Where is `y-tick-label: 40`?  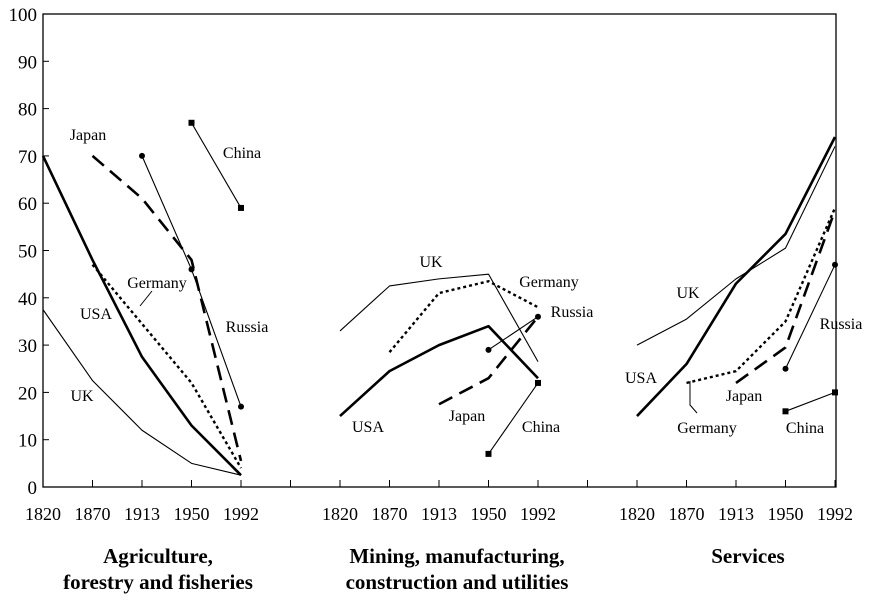 y-tick-label: 40 is located at coordinates (27, 299).